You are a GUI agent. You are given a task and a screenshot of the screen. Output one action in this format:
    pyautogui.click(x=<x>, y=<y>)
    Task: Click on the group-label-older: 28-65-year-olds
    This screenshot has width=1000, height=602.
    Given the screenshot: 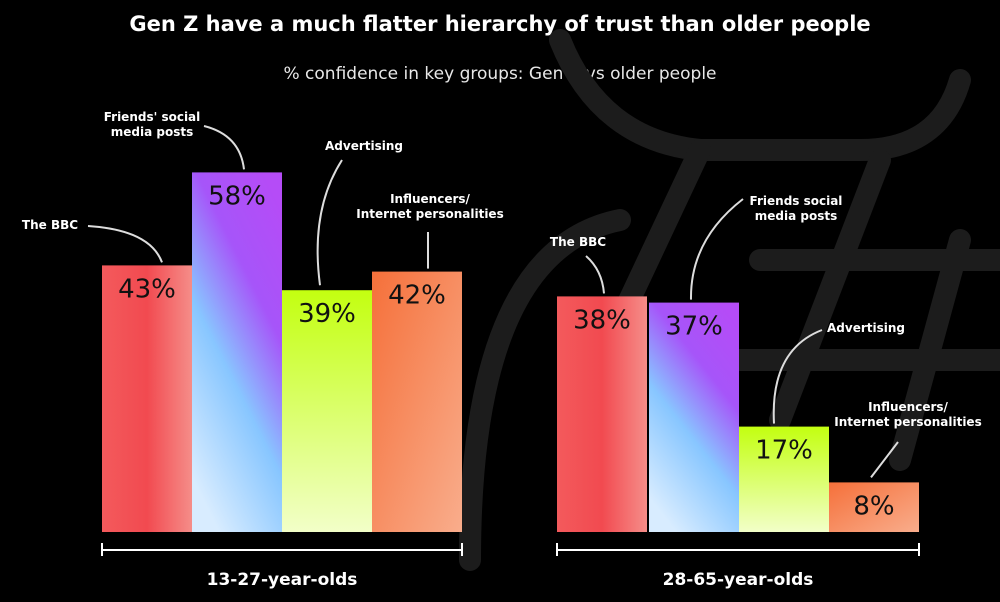 What is the action you would take?
    pyautogui.click(x=738, y=580)
    